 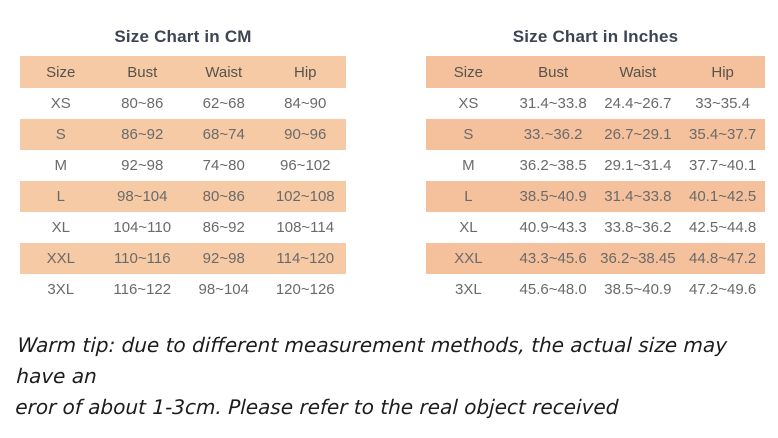 I want to click on bust-value: 80~86, so click(x=142, y=103).